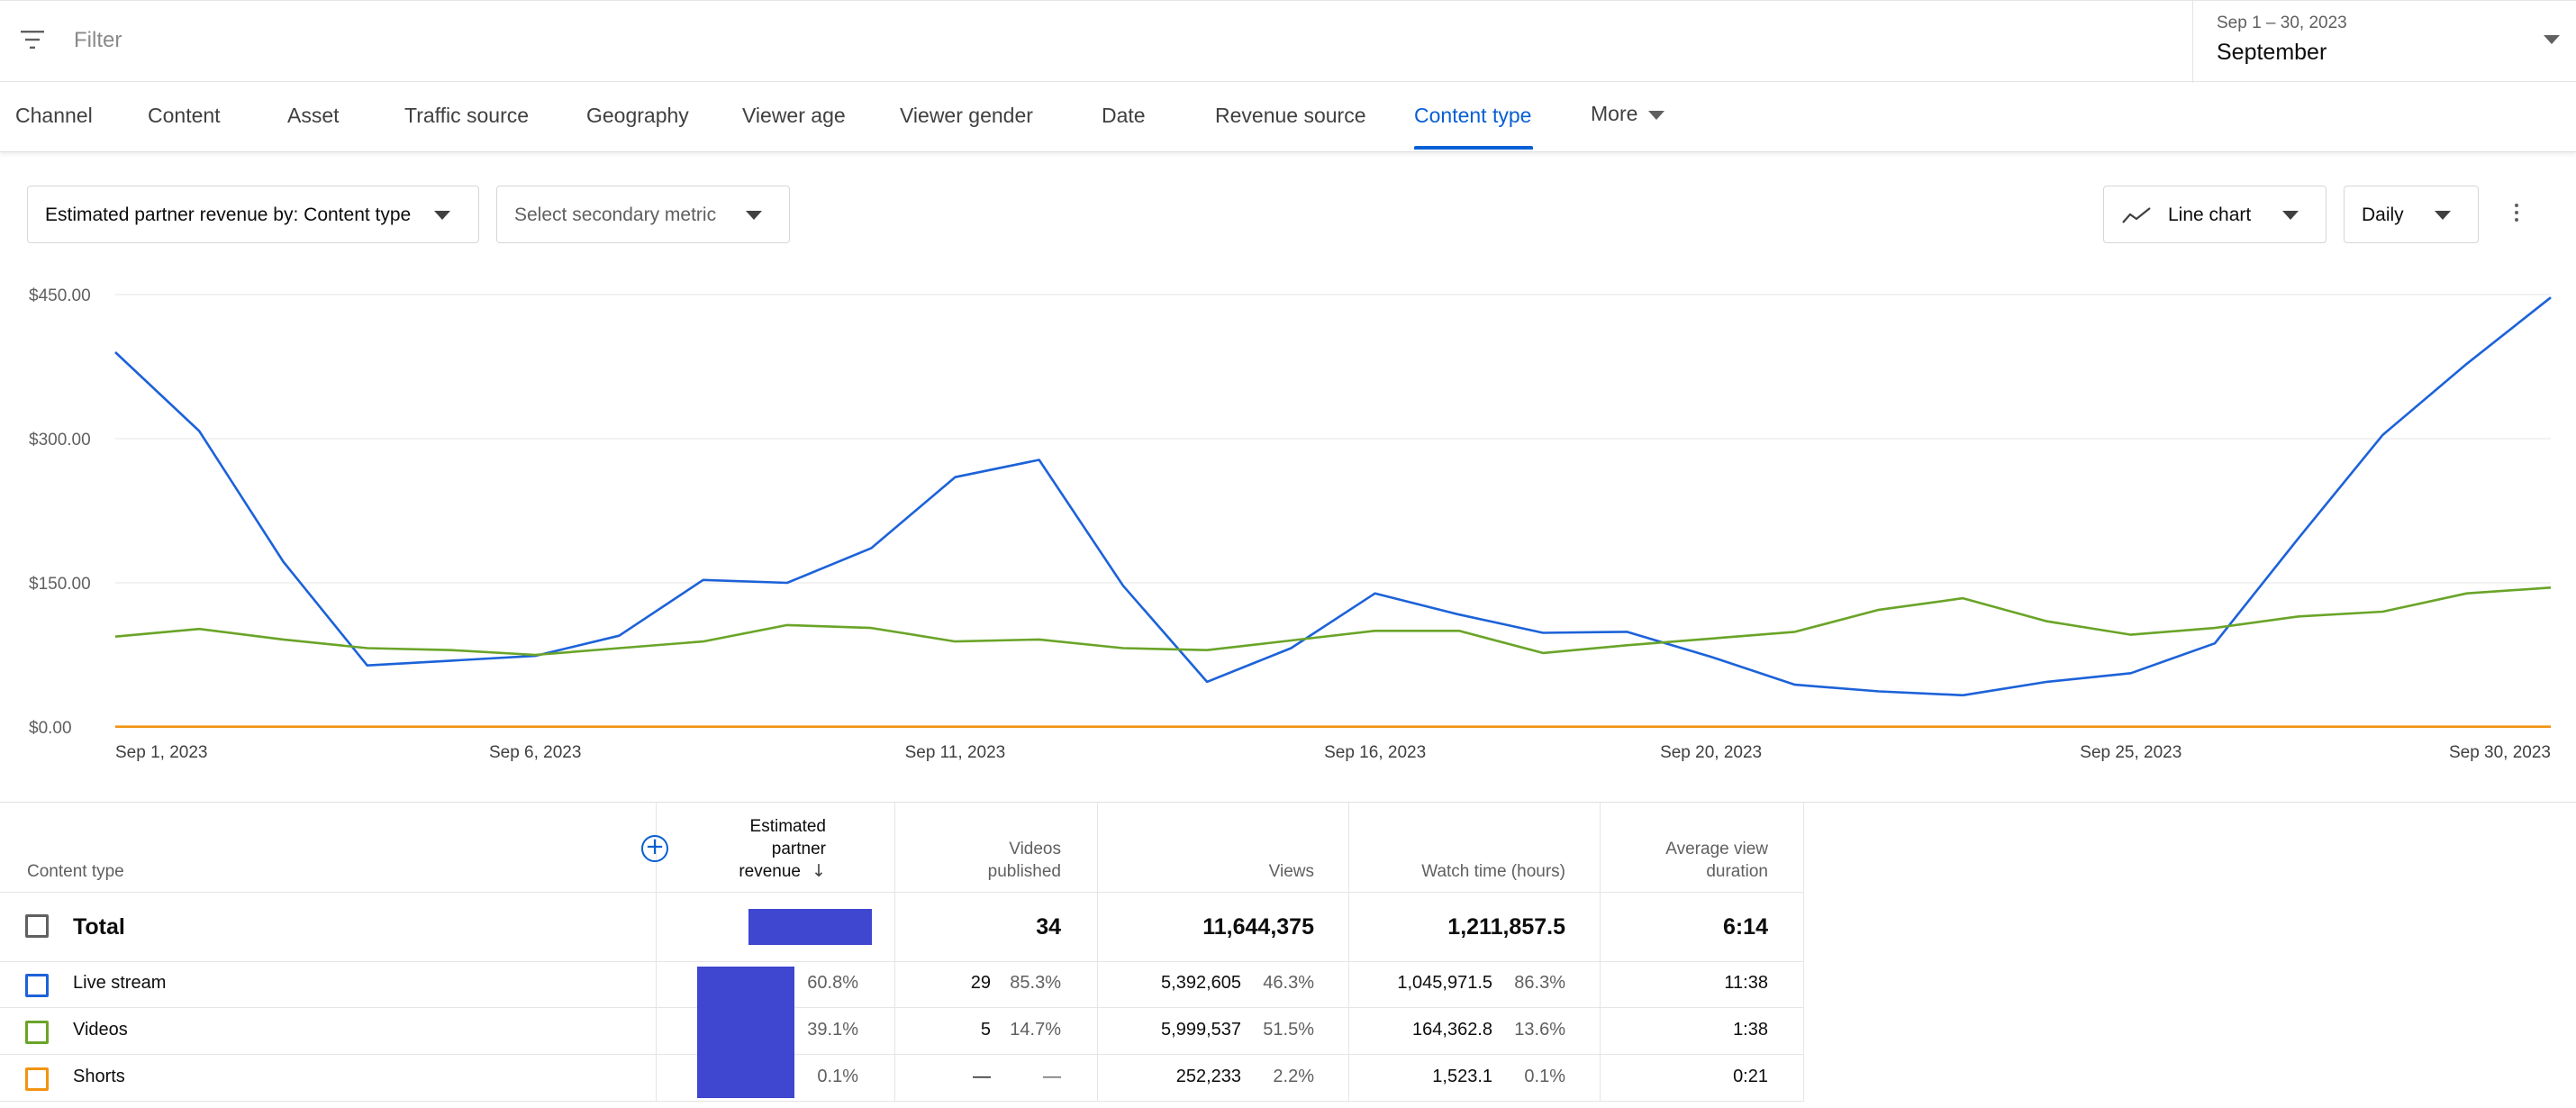 This screenshot has width=2576, height=1108. I want to click on row-revenue-pct: 0.1%, so click(837, 1076).